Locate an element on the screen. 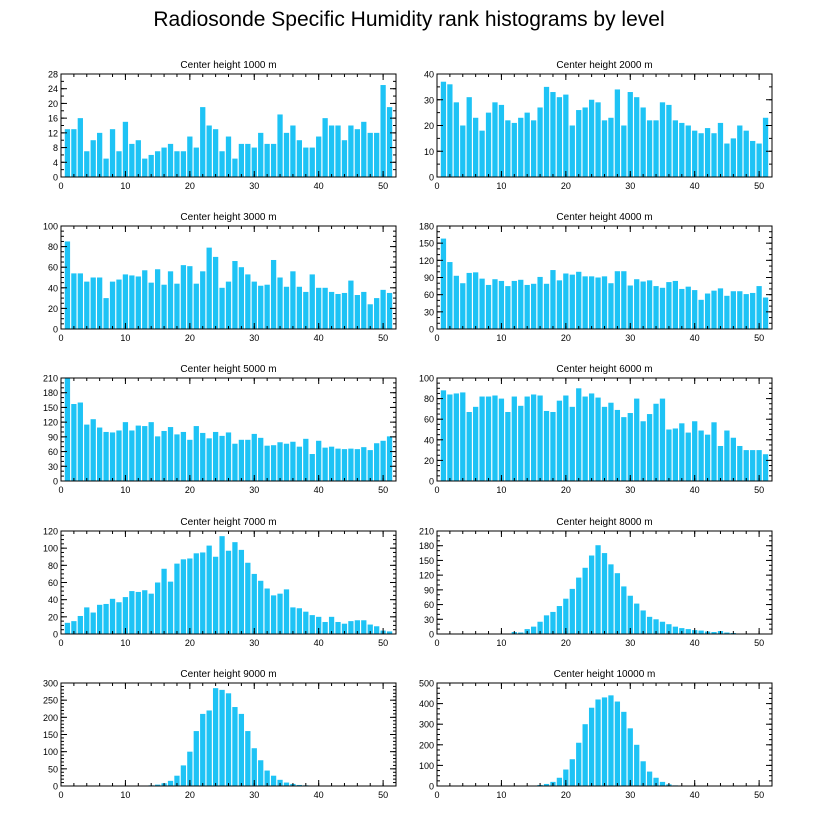  x-tick-label: 40 is located at coordinates (319, 490).